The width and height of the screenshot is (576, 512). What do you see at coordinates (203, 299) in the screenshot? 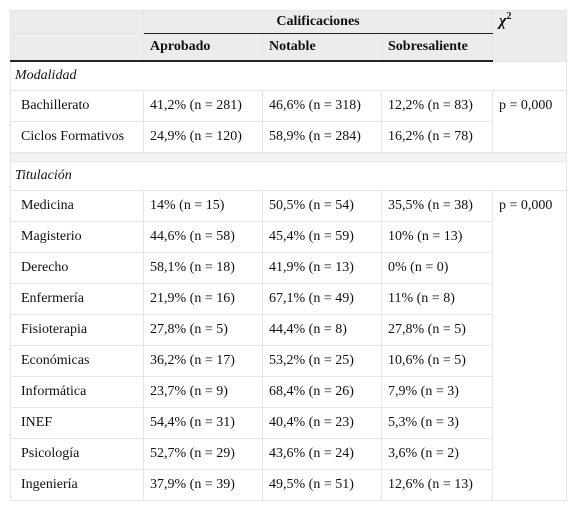
I see `value-cell: 21,9% (n = 16)` at bounding box center [203, 299].